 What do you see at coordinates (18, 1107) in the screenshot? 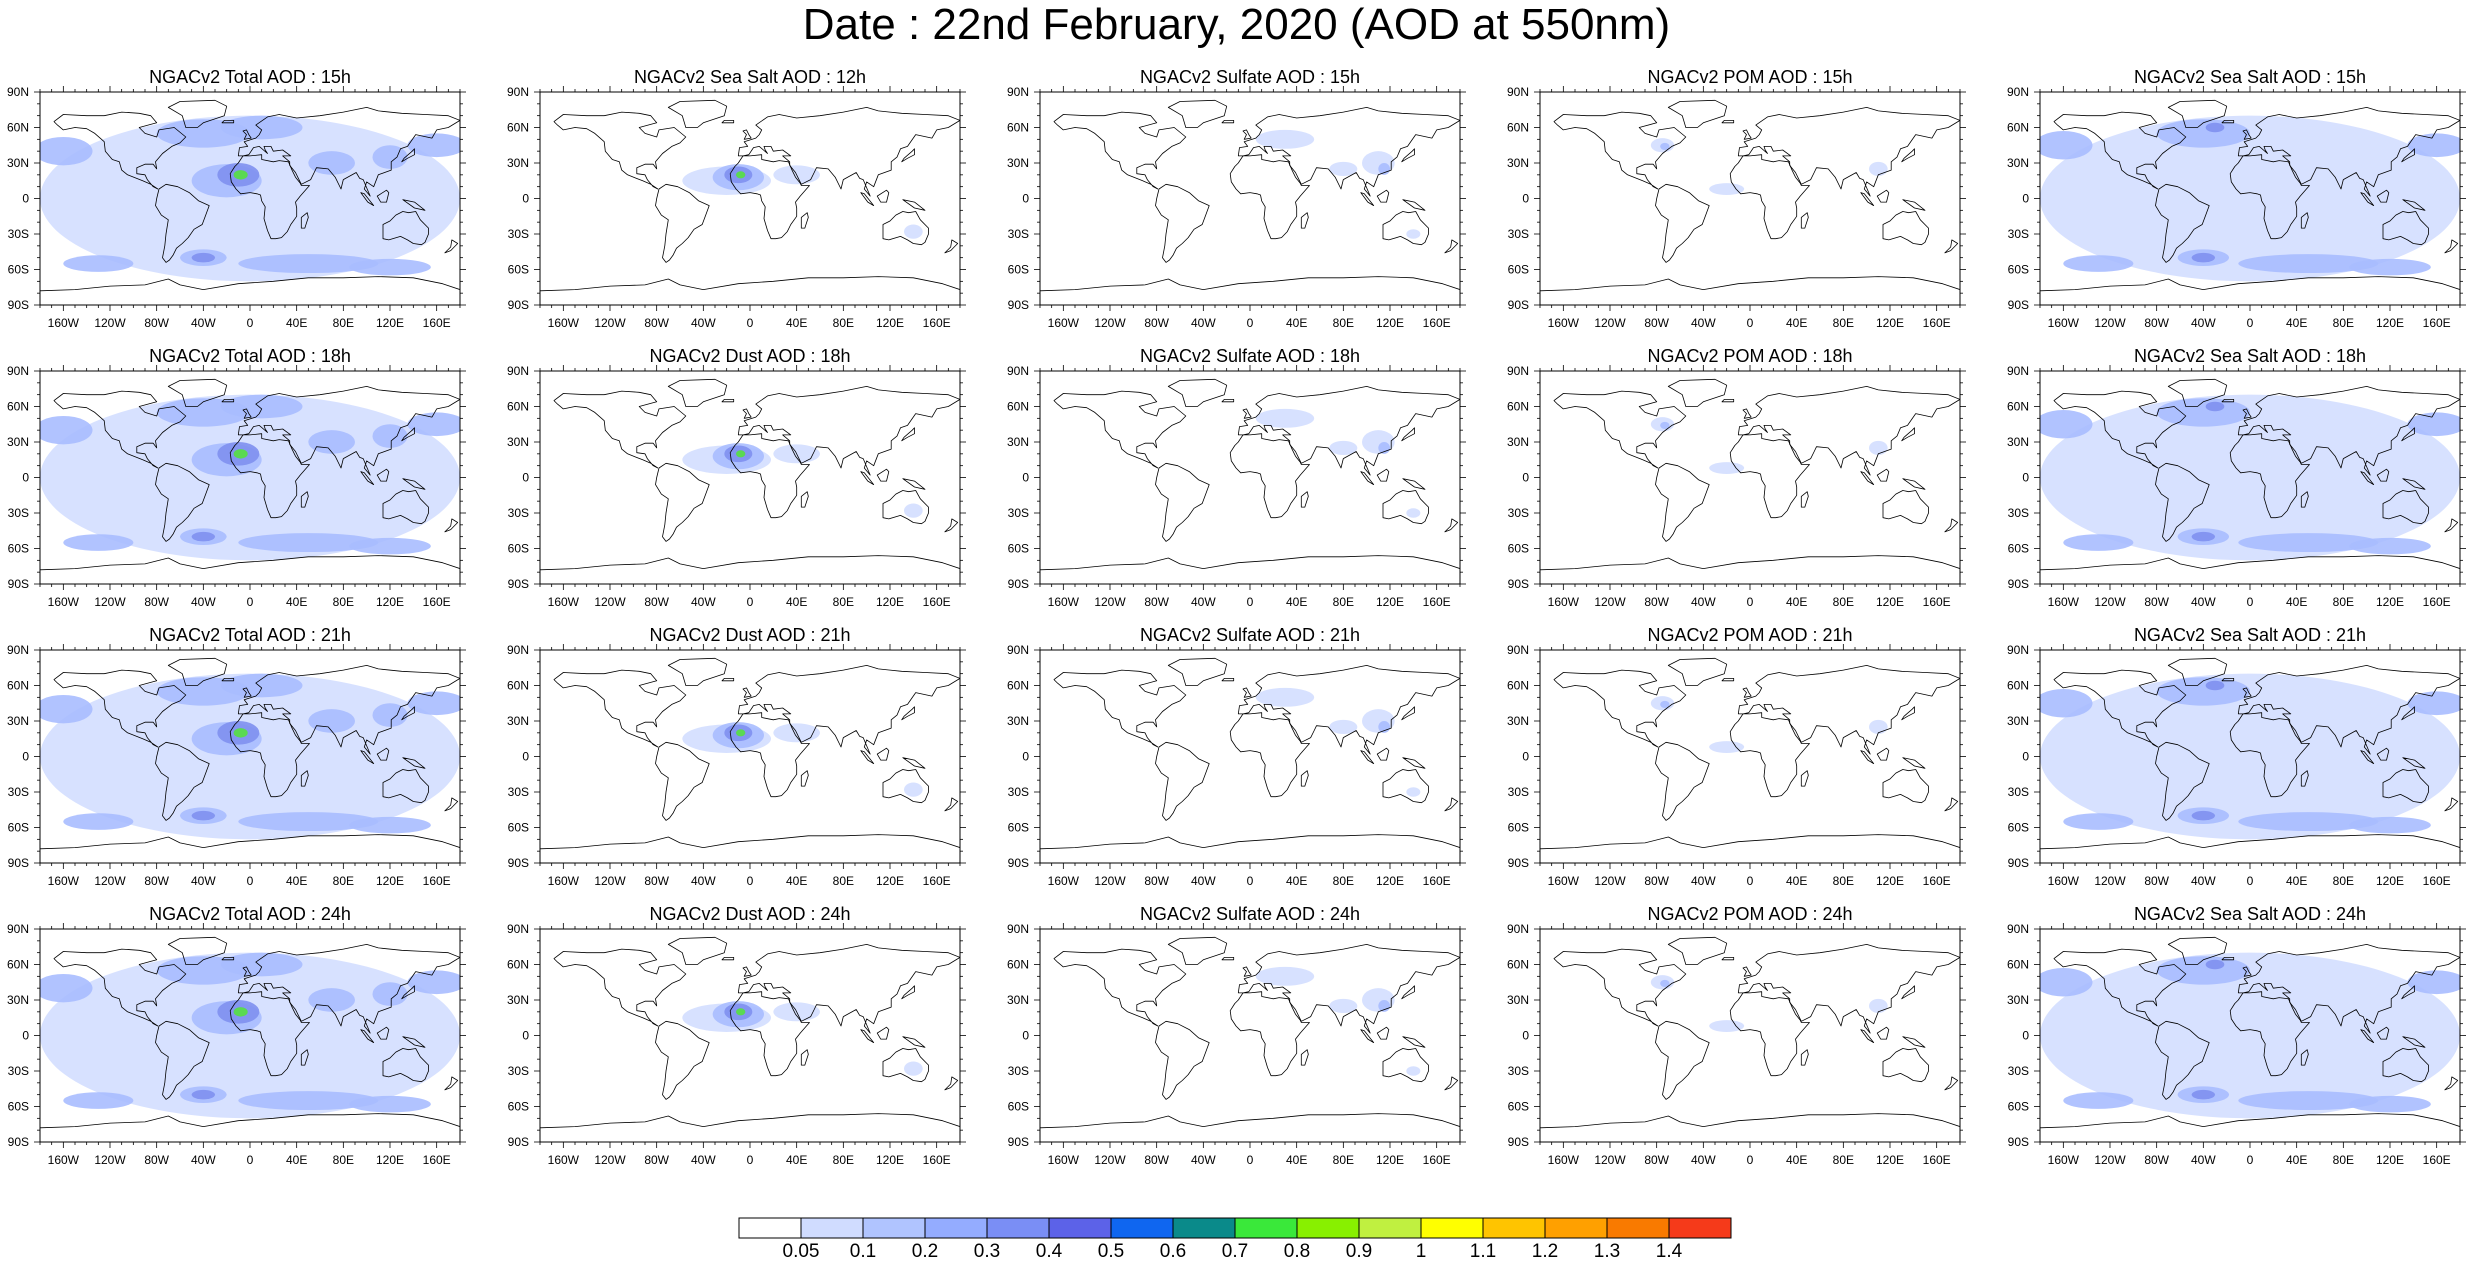
I see `lat-tick-label: 60S` at bounding box center [18, 1107].